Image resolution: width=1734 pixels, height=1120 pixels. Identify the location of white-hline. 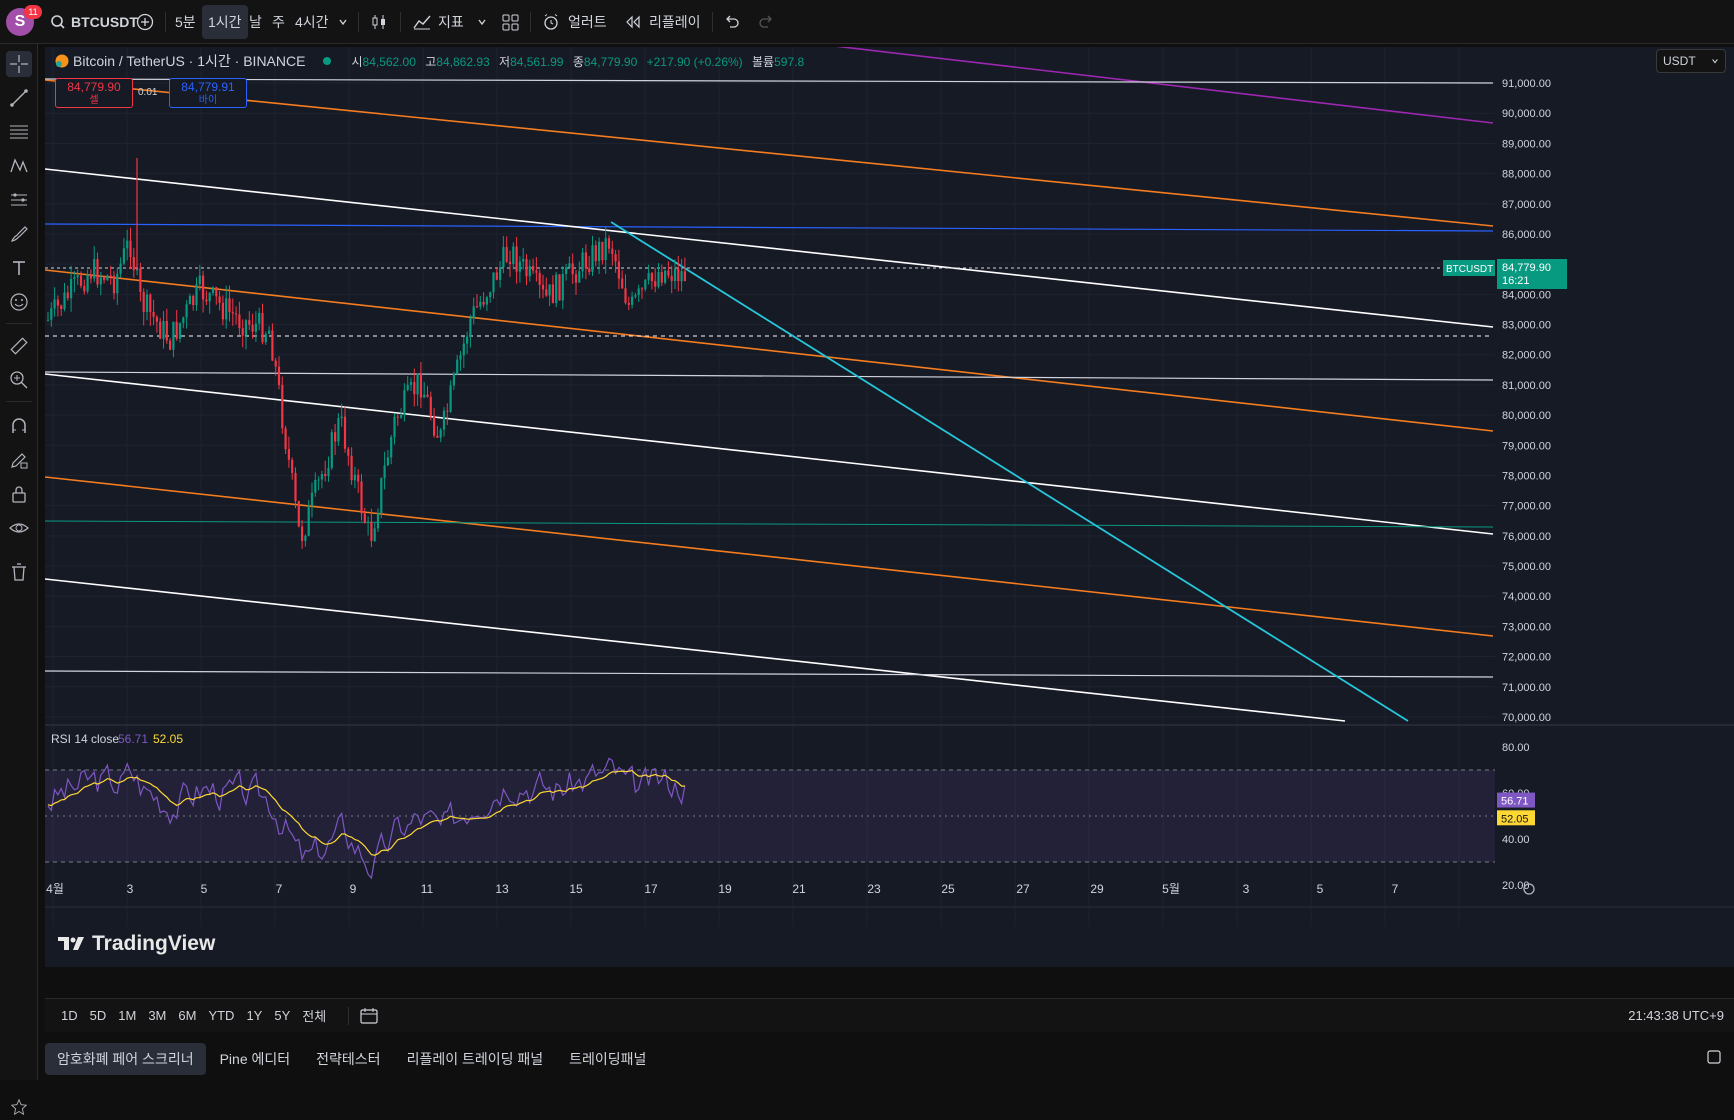
(769, 81).